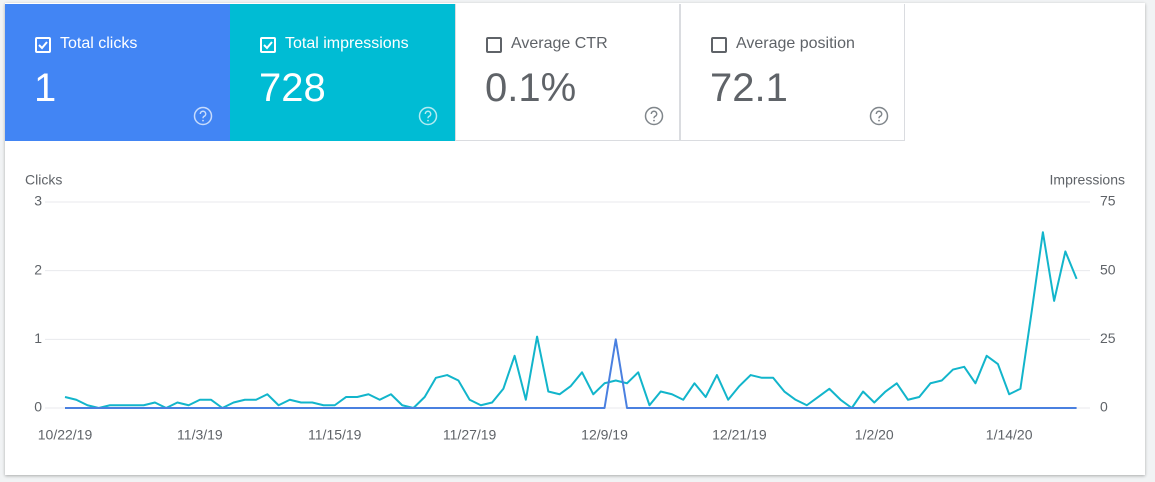  Describe the element at coordinates (874, 435) in the screenshot. I see `x-tick-label: 1/2/20` at that location.